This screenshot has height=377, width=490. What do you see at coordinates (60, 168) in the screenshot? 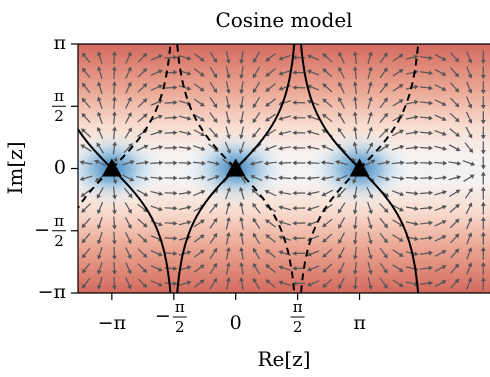
I see `svg-text: 0` at bounding box center [60, 168].